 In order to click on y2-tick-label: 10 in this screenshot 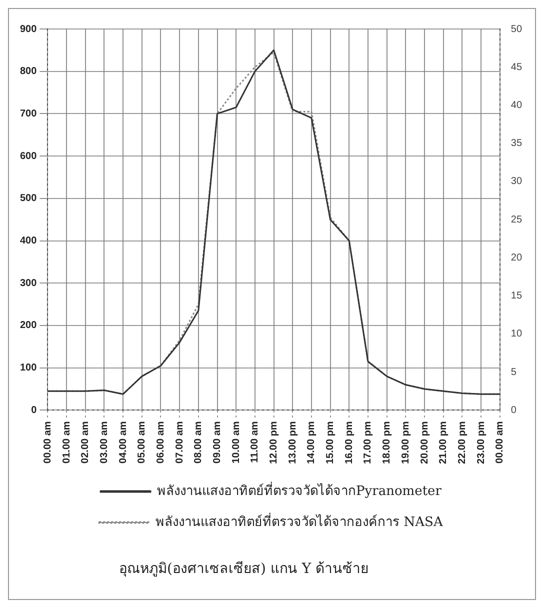, I will do `click(516, 334)`.